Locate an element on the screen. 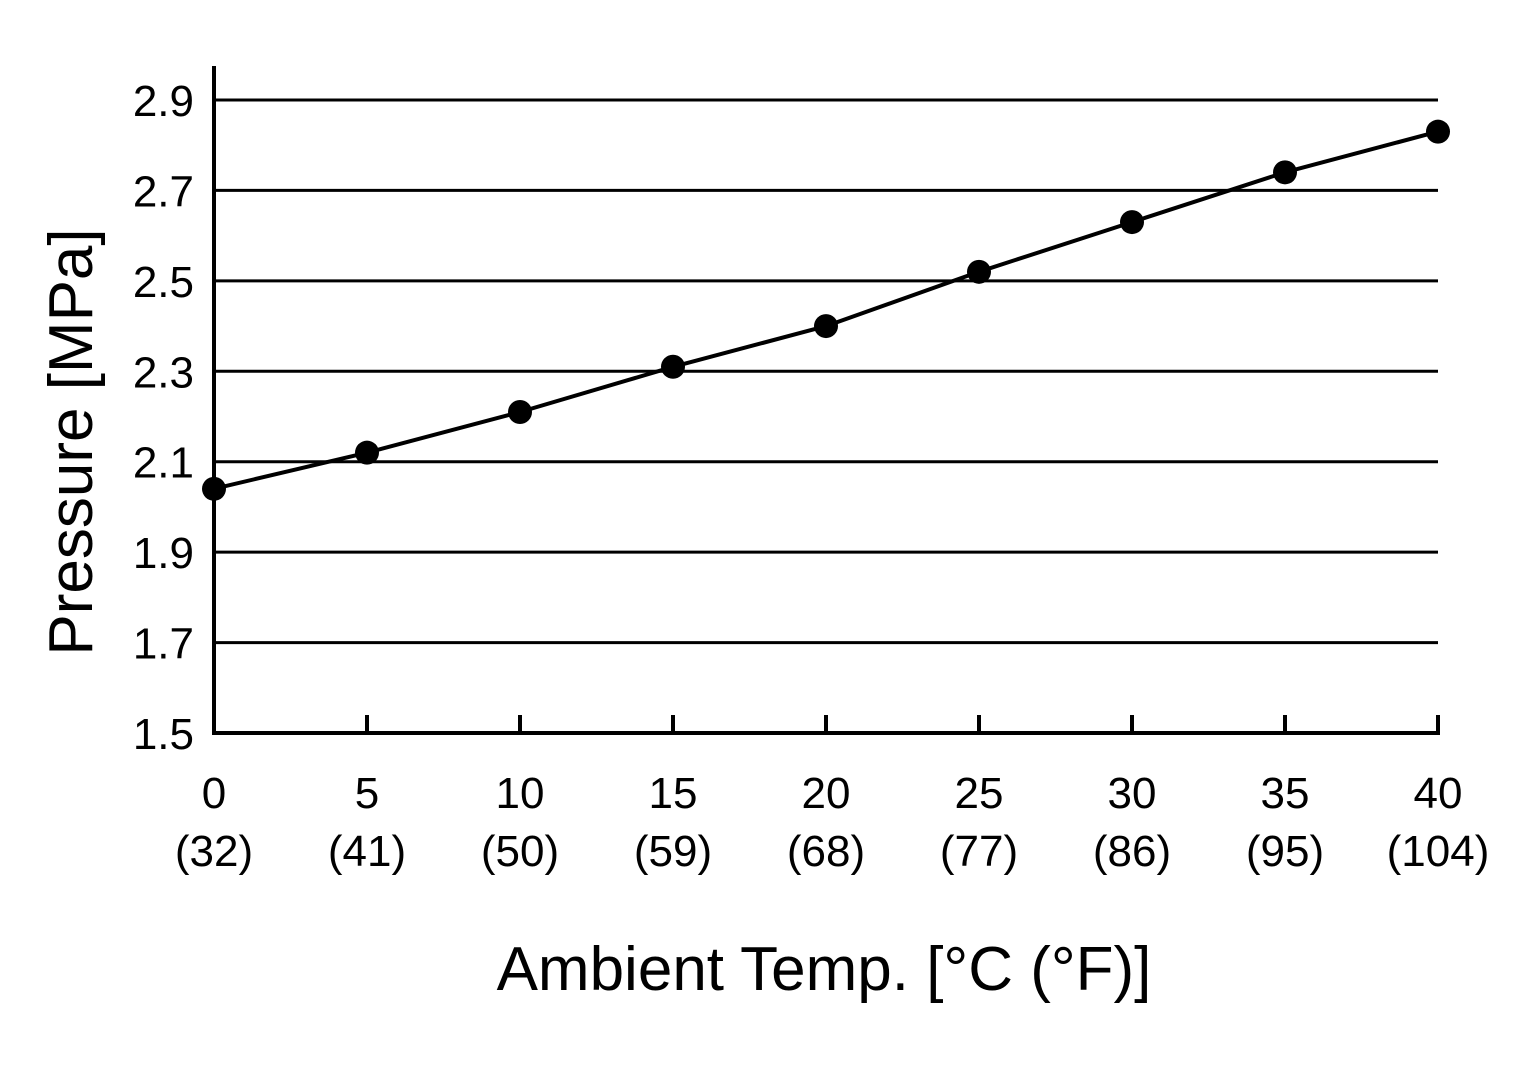 The width and height of the screenshot is (1536, 1087). y-tick-label: 2.9 is located at coordinates (163, 101).